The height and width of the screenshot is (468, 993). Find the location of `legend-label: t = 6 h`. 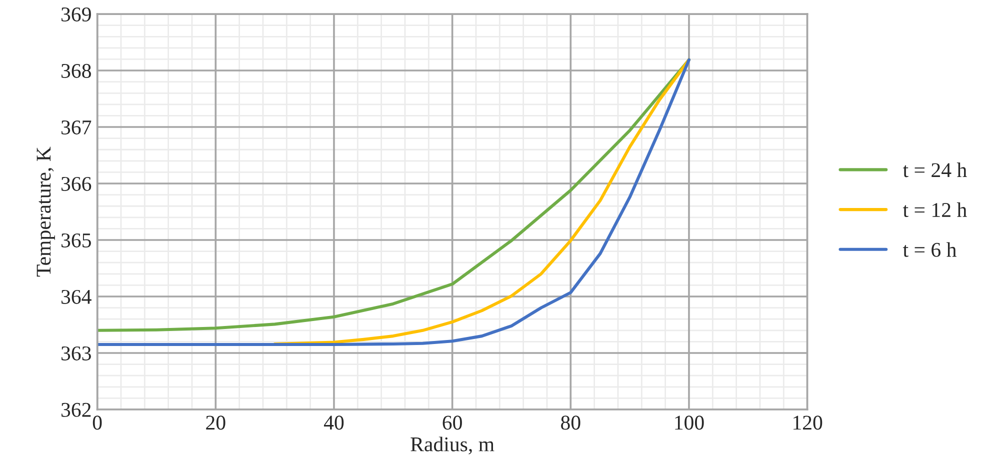

legend-label: t = 6 h is located at coordinates (929, 249).